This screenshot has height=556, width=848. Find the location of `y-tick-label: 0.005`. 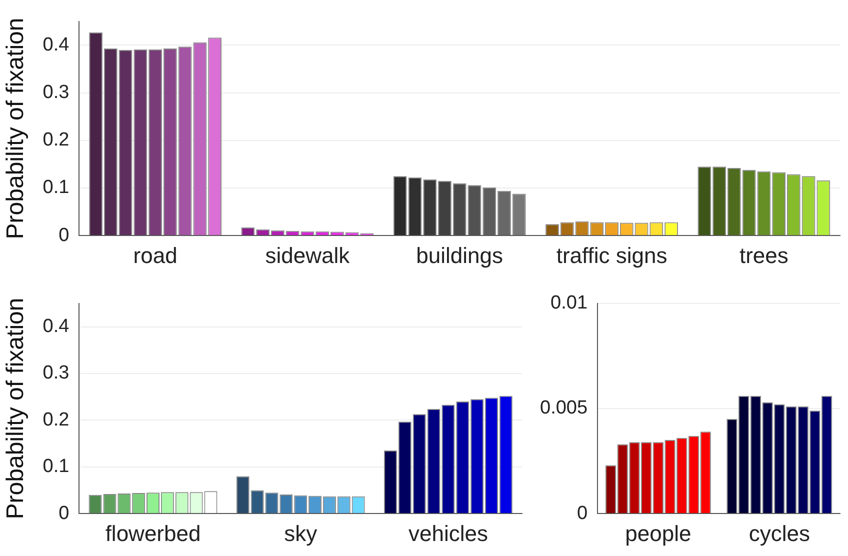

y-tick-label: 0.005 is located at coordinates (564, 408).